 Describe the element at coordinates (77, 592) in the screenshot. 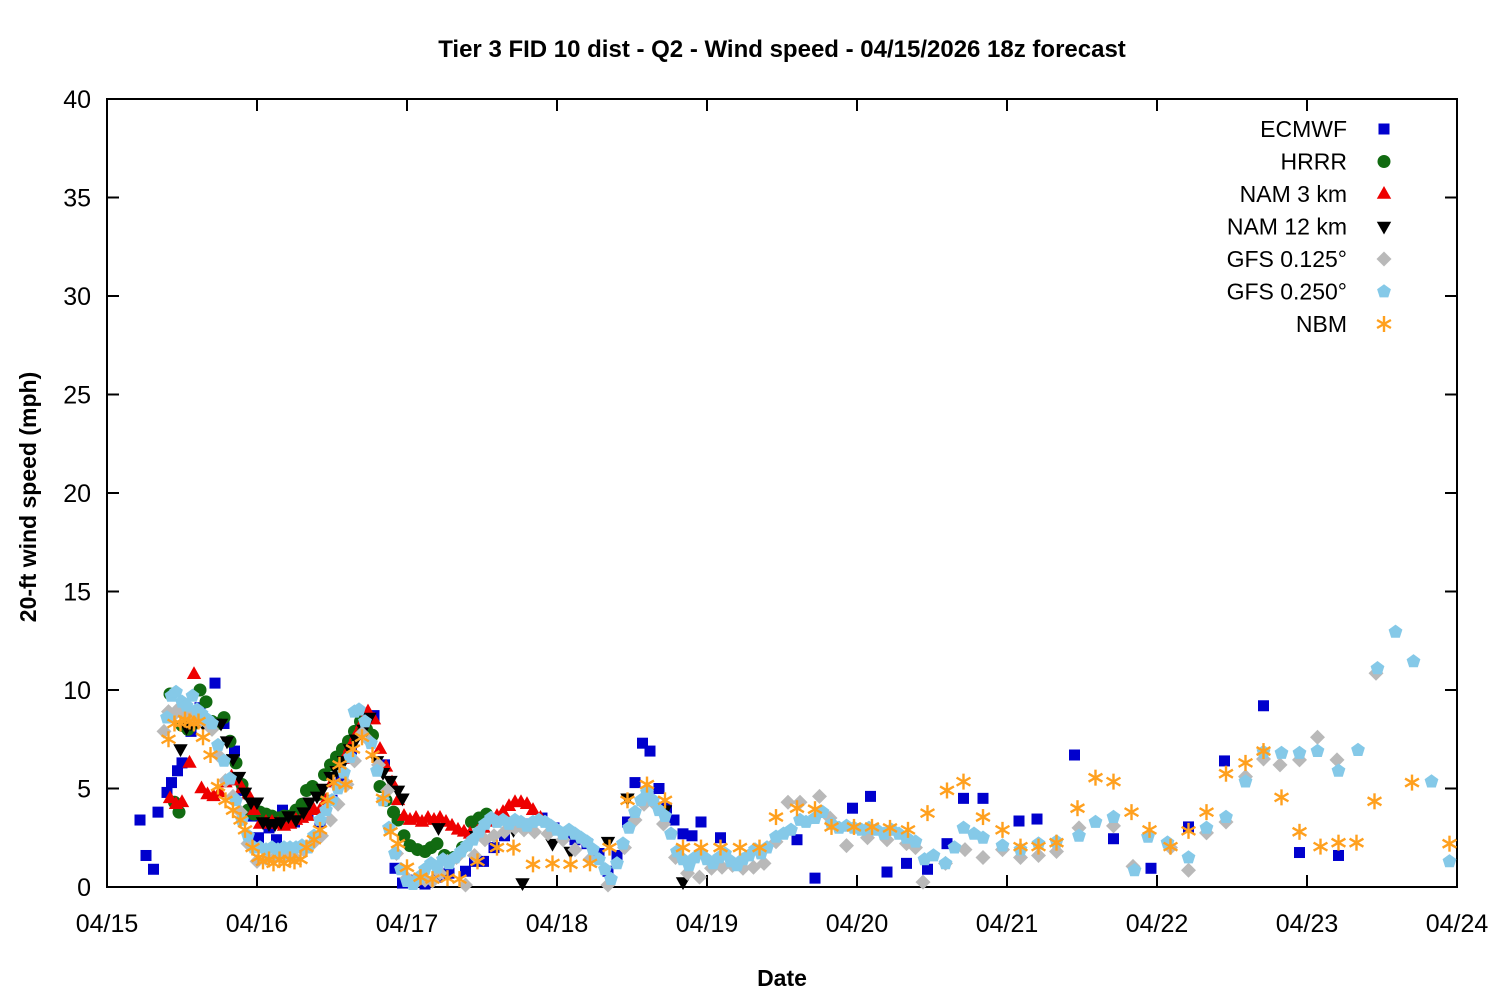

I see `y-tick-label: 15` at that location.